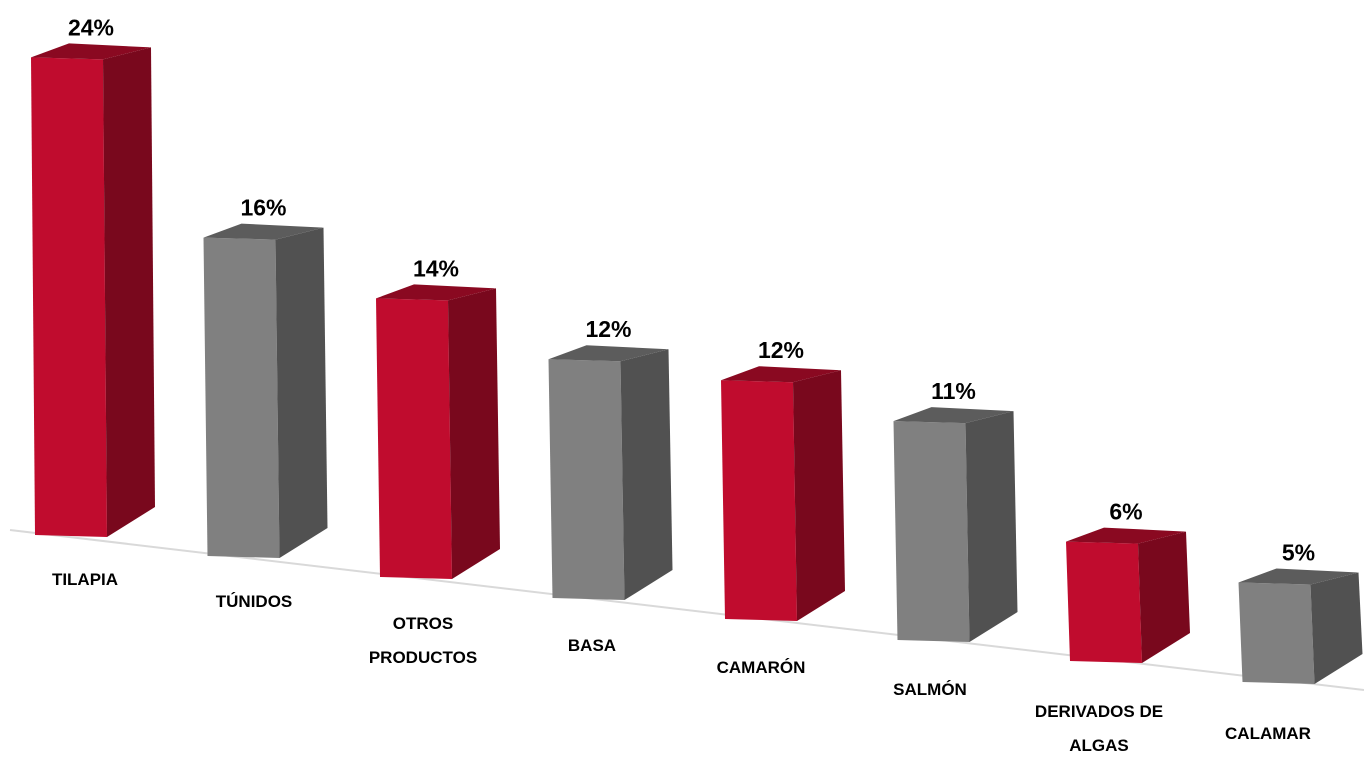 This screenshot has height=763, width=1364. I want to click on value-label: 16%, so click(263, 208).